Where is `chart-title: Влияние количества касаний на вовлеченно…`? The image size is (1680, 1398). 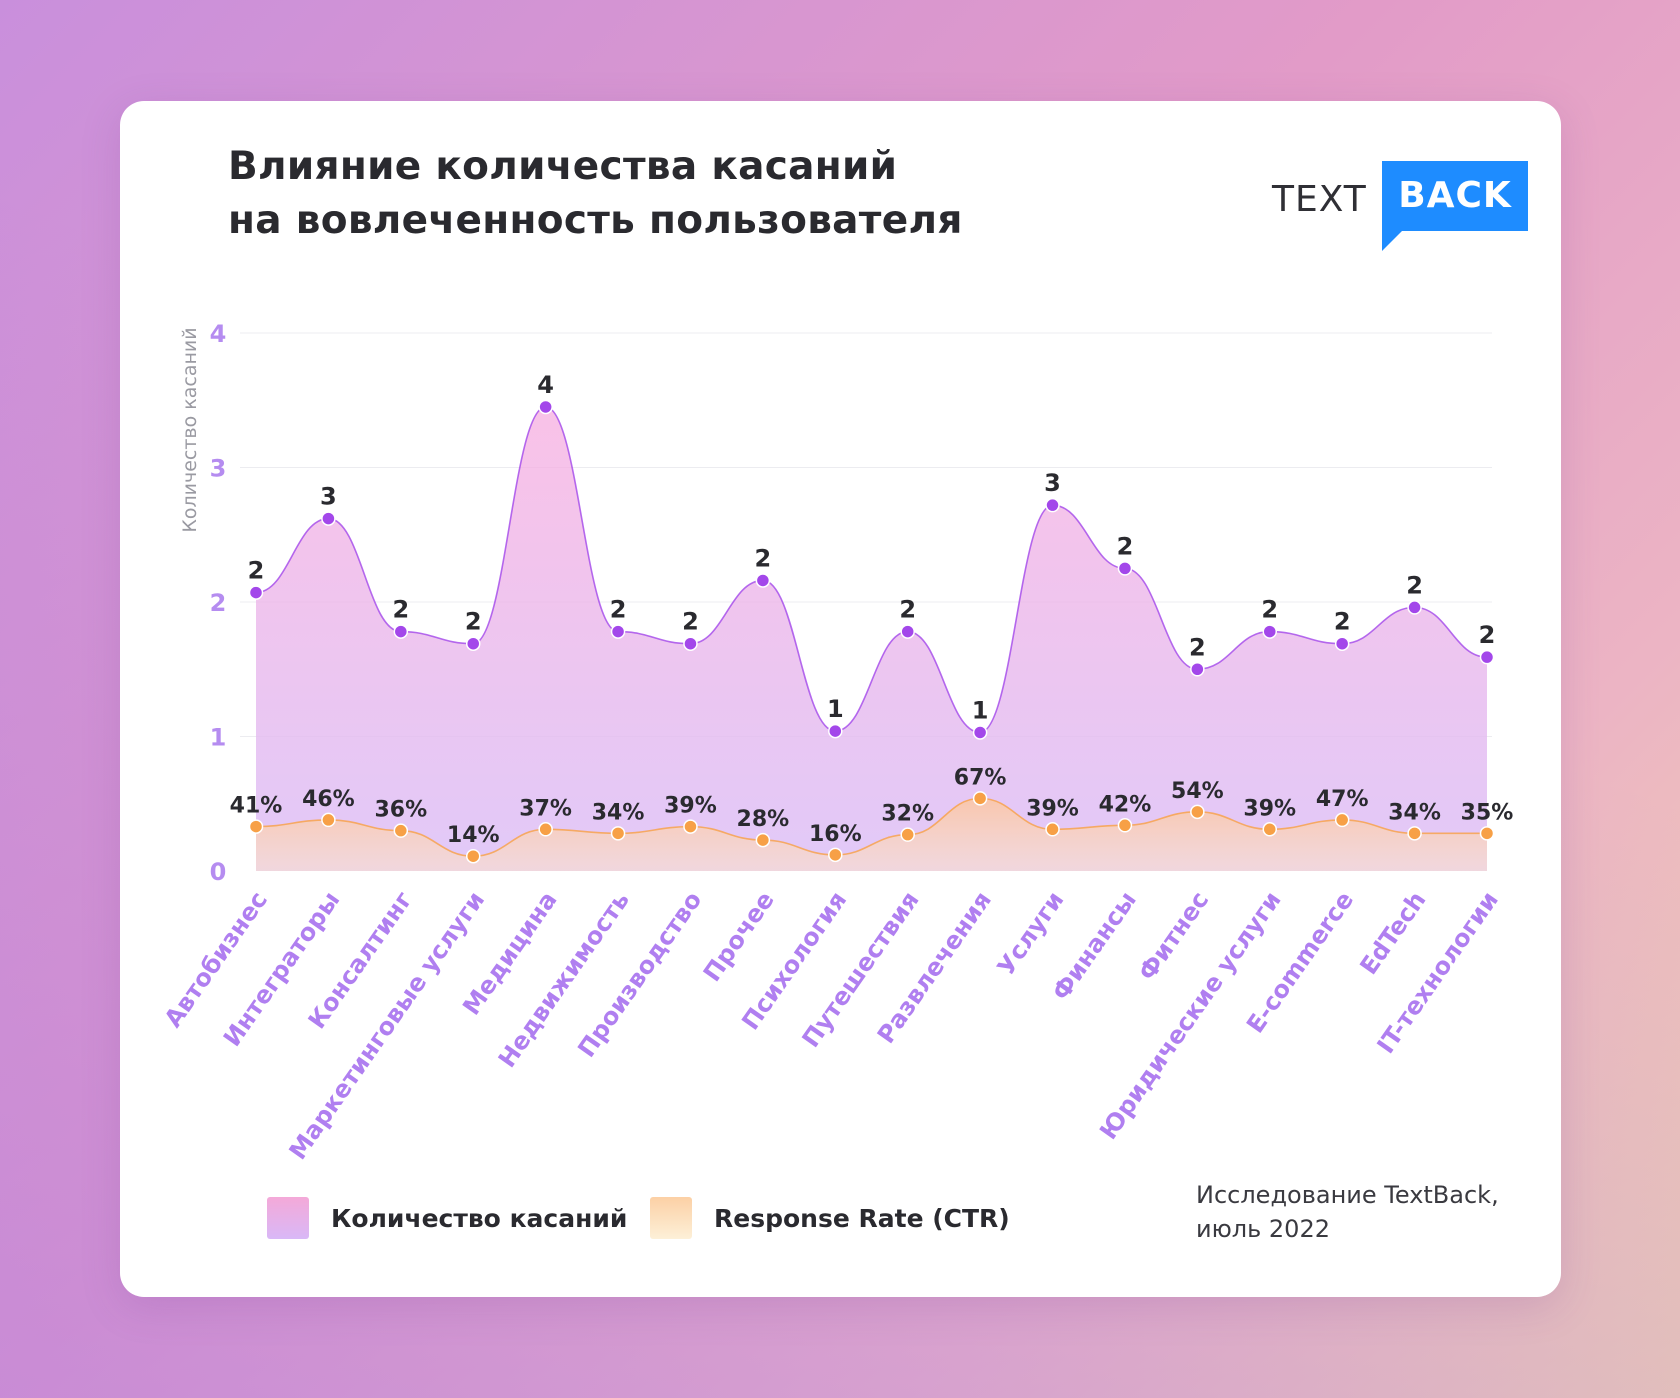 chart-title: Влияние количества касаний на вовлеченно… is located at coordinates (595, 194).